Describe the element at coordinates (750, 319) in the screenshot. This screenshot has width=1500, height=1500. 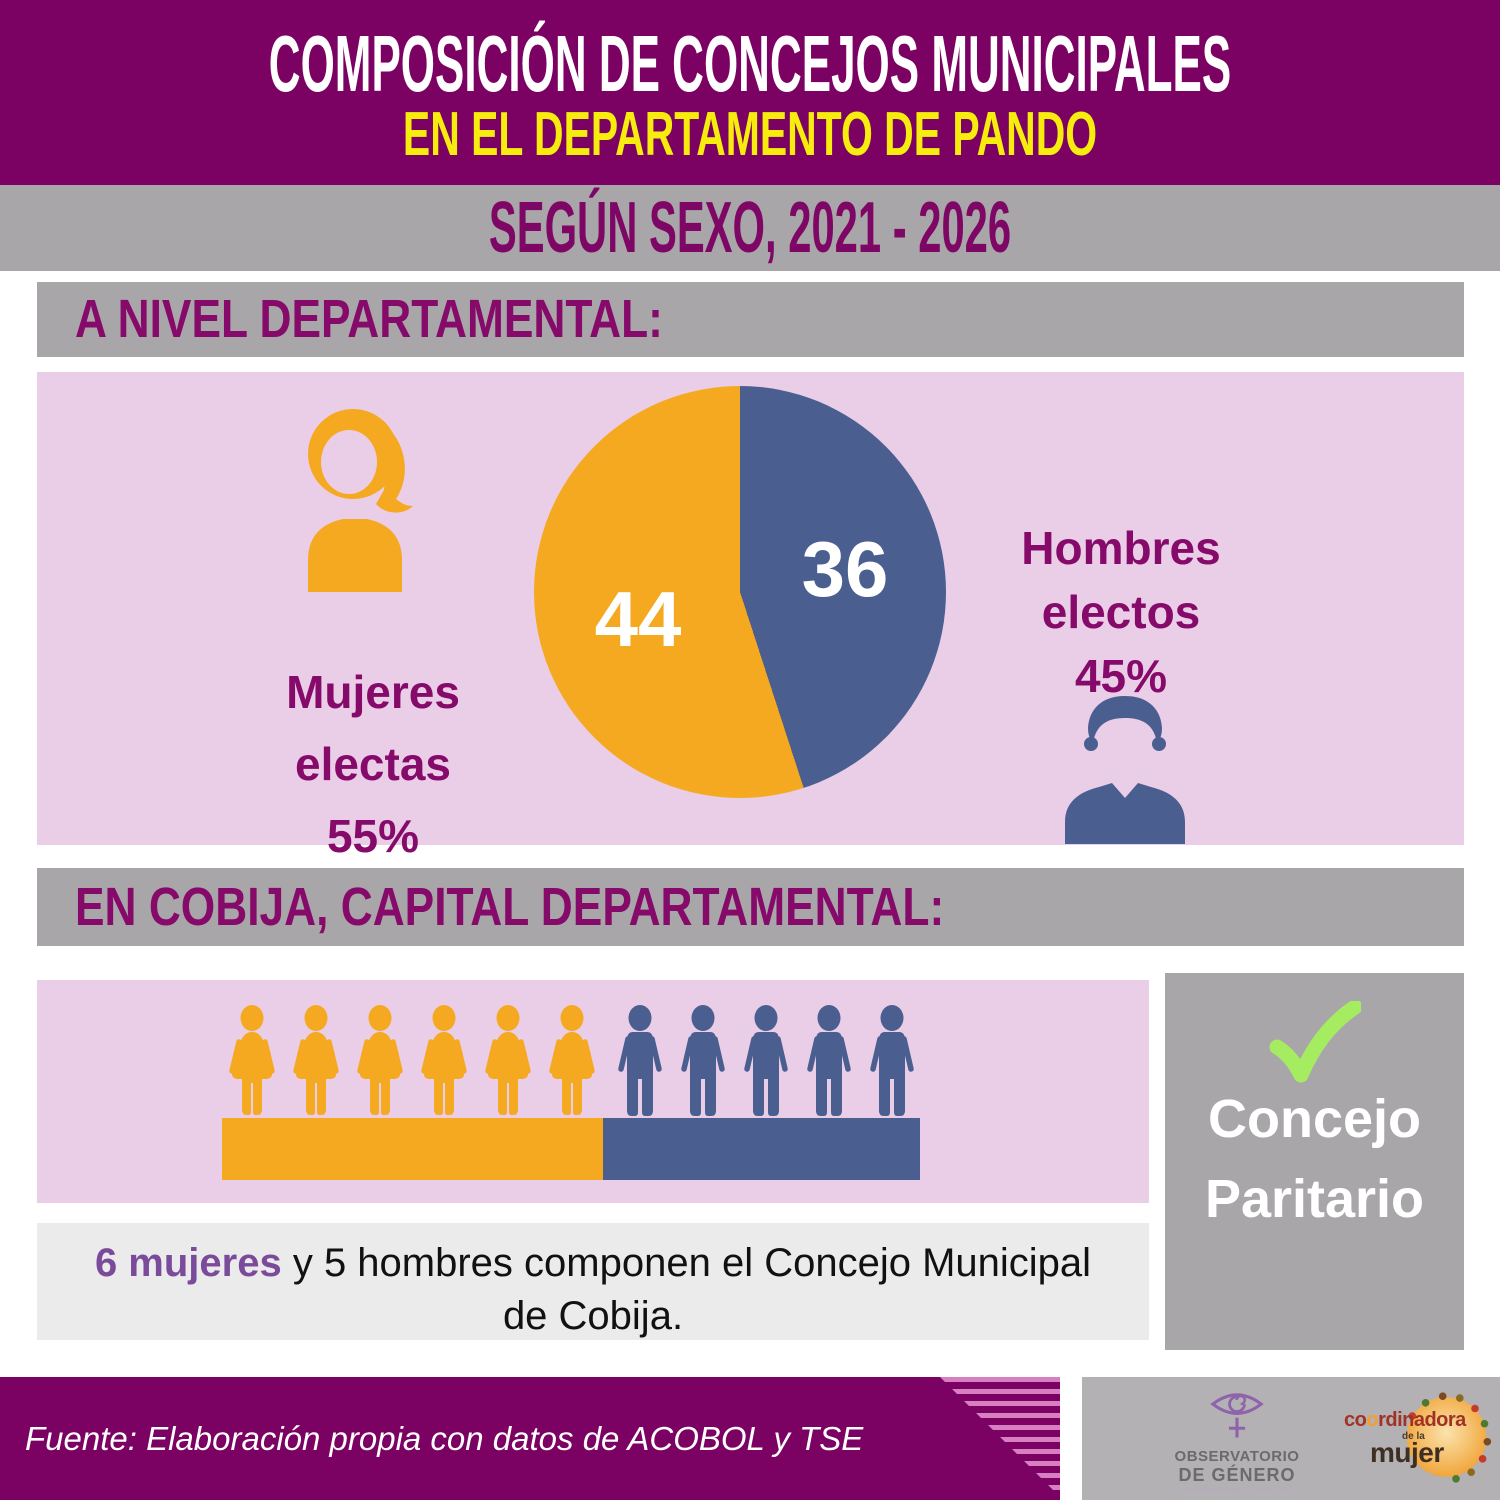
I see `section-departamental-band: A NIVEL DEPARTAMENTAL:` at that location.